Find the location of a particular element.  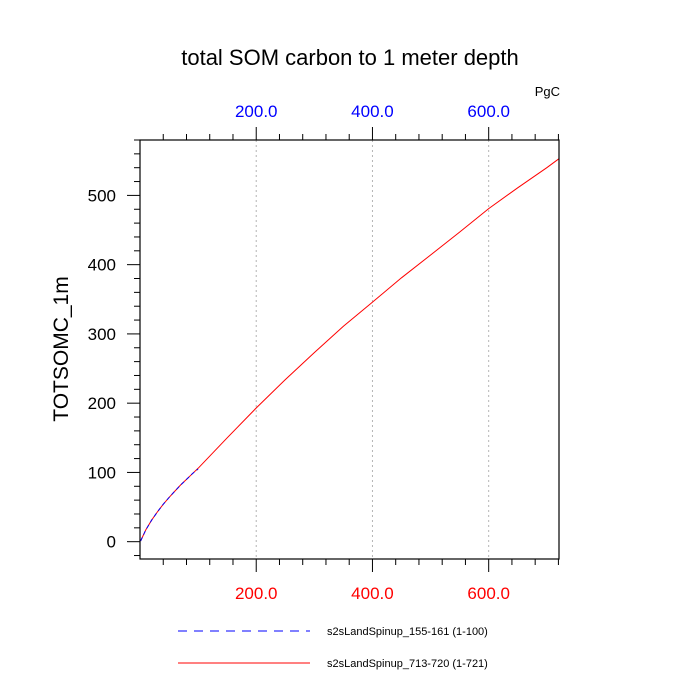

legend-label-2: s2sLandSpinup_713-720 (1-721) is located at coordinates (407, 664).